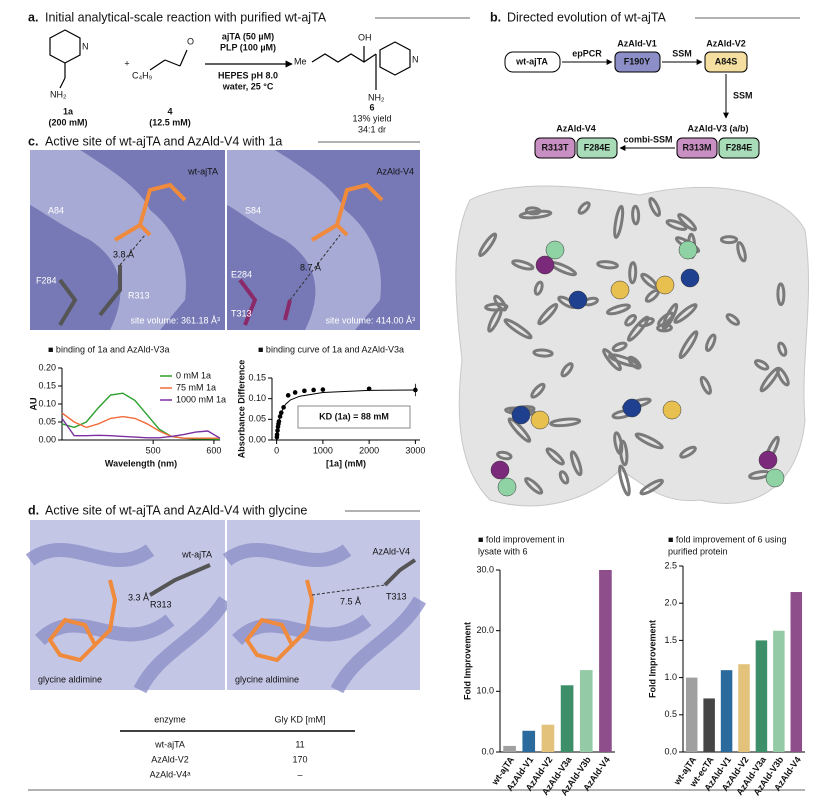 This screenshot has height=800, width=830. What do you see at coordinates (225, 240) in the screenshot?
I see `active-site-image` at bounding box center [225, 240].